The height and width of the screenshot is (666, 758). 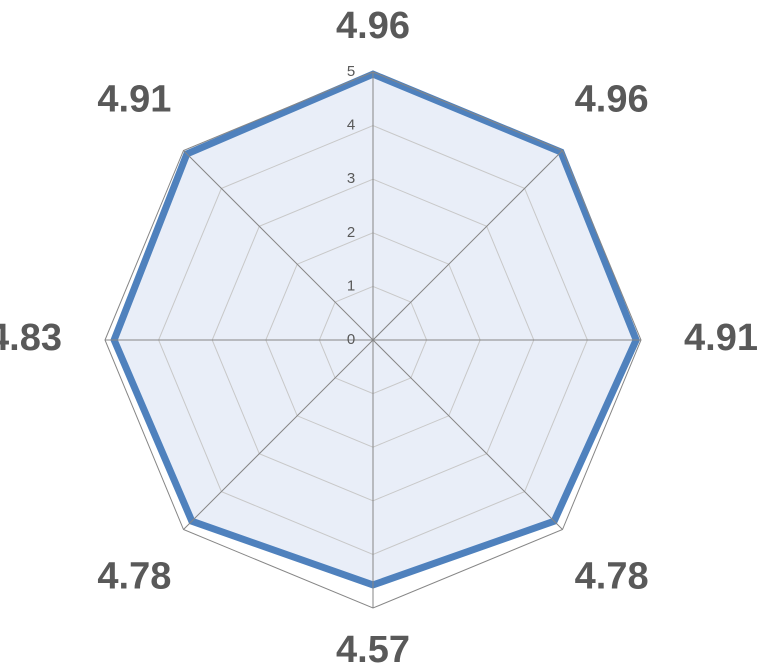 I want to click on tick-label: 1, so click(x=351, y=285).